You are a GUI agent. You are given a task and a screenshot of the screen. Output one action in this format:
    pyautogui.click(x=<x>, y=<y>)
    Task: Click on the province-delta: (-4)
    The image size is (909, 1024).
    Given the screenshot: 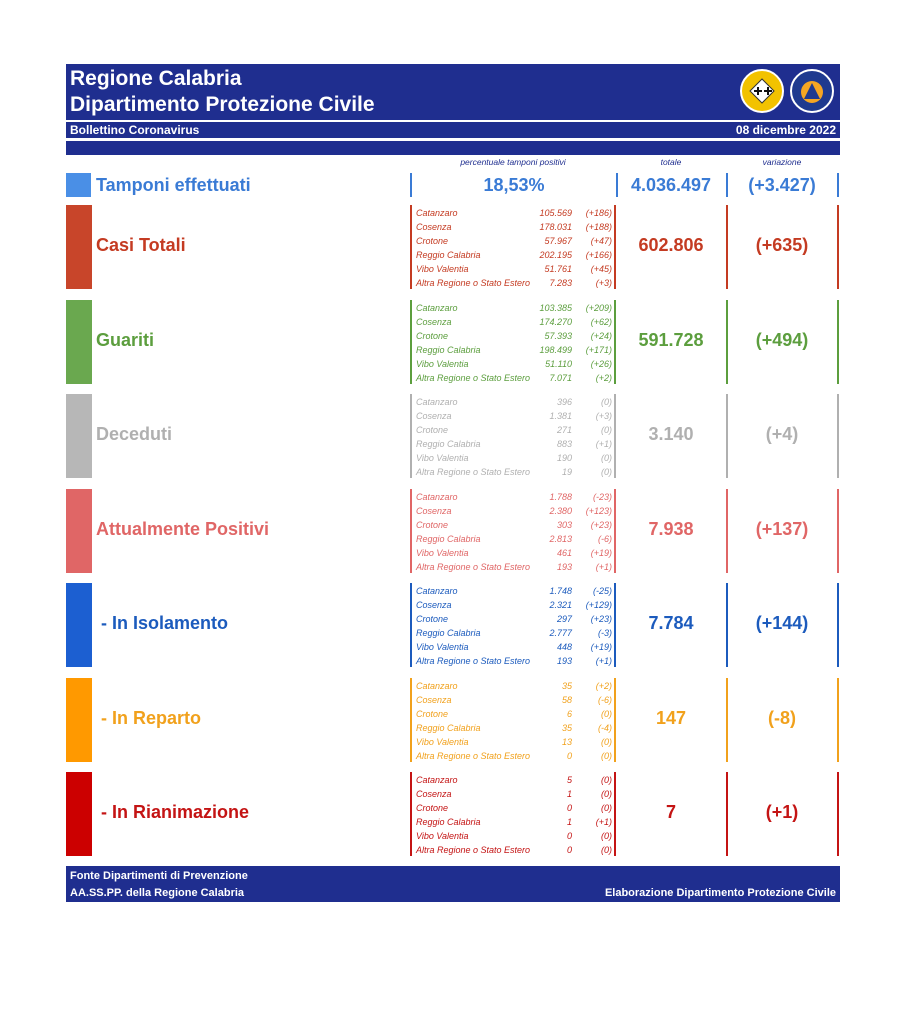 What is the action you would take?
    pyautogui.click(x=605, y=728)
    